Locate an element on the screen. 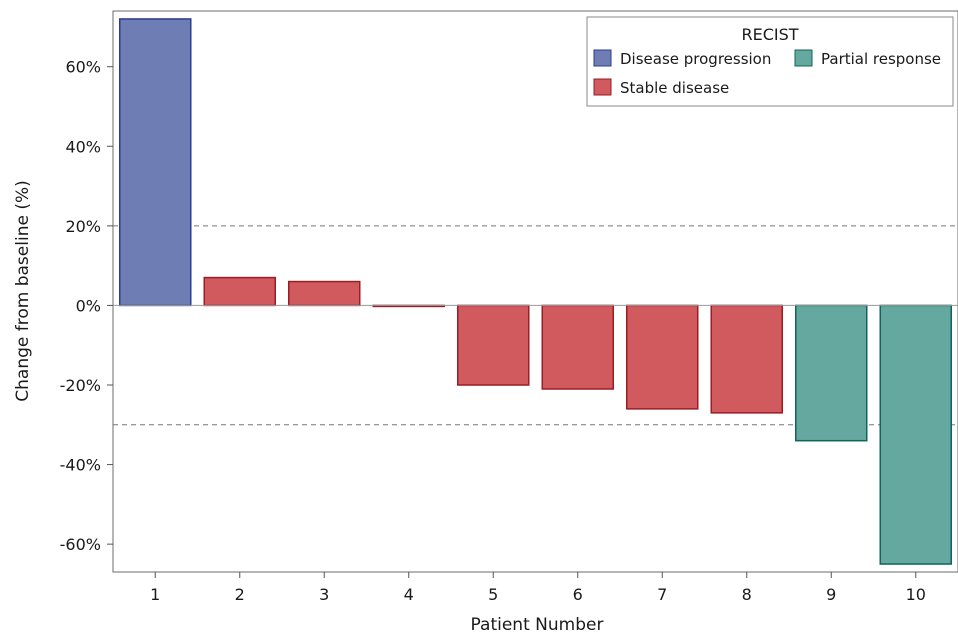 This screenshot has width=958, height=635. legend-label-partial-response: Partial response is located at coordinates (881, 59).